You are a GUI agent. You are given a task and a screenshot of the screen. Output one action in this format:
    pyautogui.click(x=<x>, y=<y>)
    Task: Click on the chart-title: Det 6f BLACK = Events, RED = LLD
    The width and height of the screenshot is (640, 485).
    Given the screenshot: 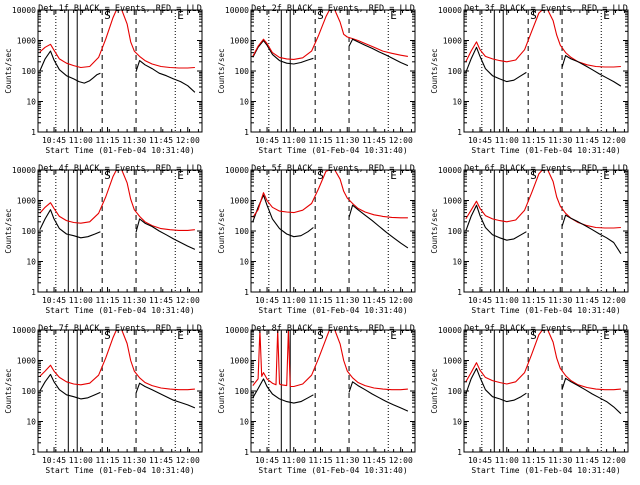 What is the action you would take?
    pyautogui.click(x=546, y=169)
    